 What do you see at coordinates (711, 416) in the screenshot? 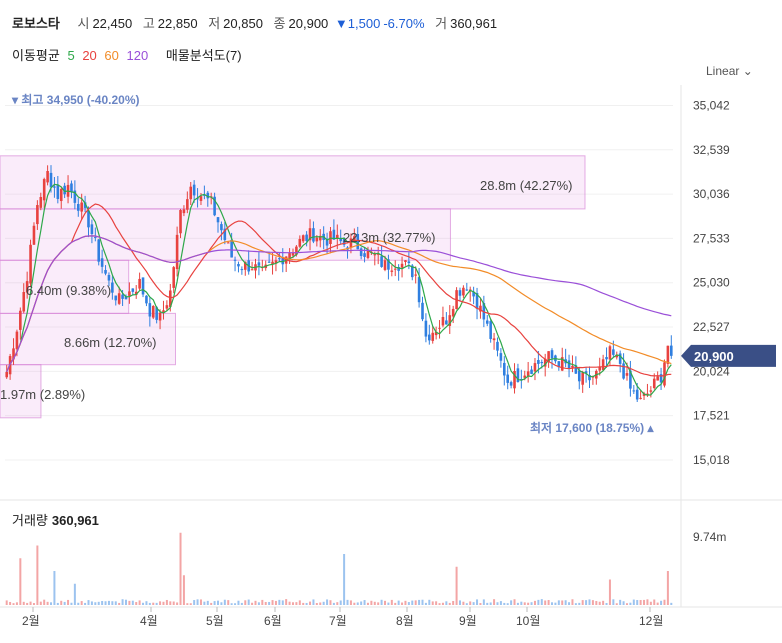
I see `price-tick-label: 17,521` at bounding box center [711, 416].